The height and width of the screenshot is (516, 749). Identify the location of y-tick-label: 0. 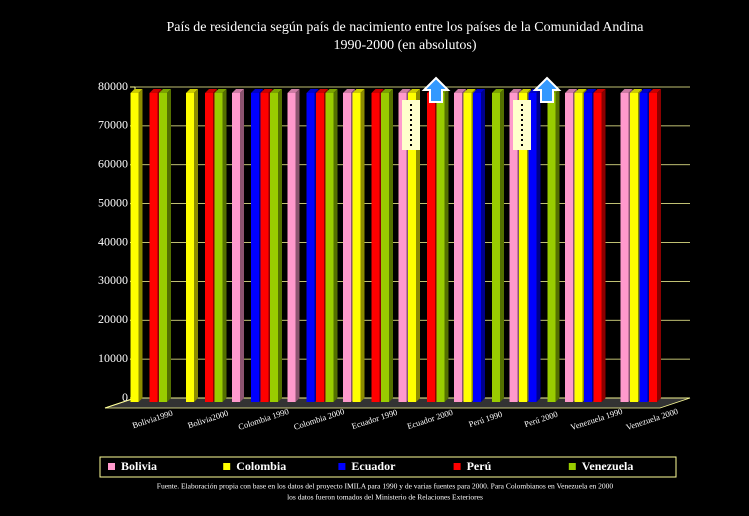
(125, 397).